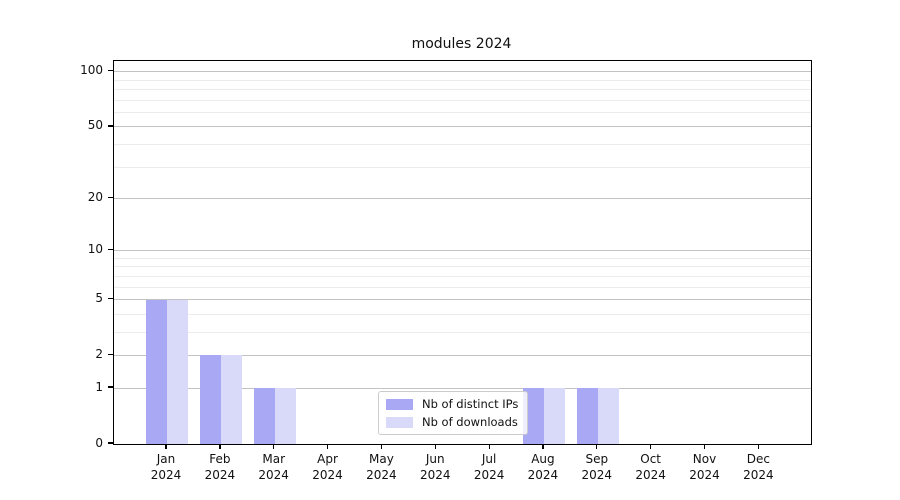  I want to click on x-tick-mark-feb-2024, so click(220, 446).